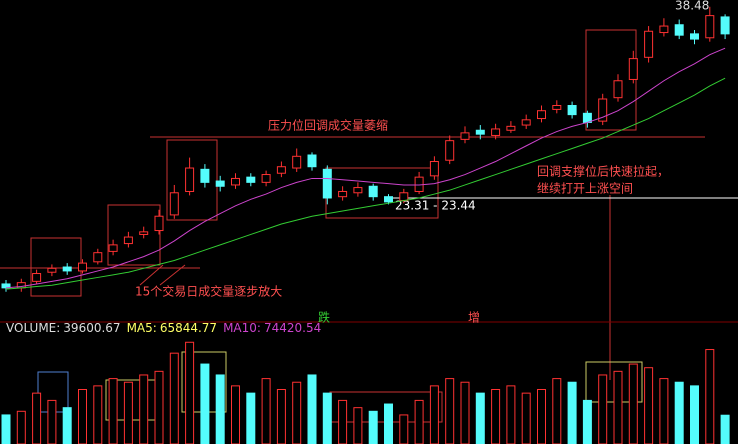  Describe the element at coordinates (692, 6) in the screenshot. I see `high-label: 38.48` at that location.